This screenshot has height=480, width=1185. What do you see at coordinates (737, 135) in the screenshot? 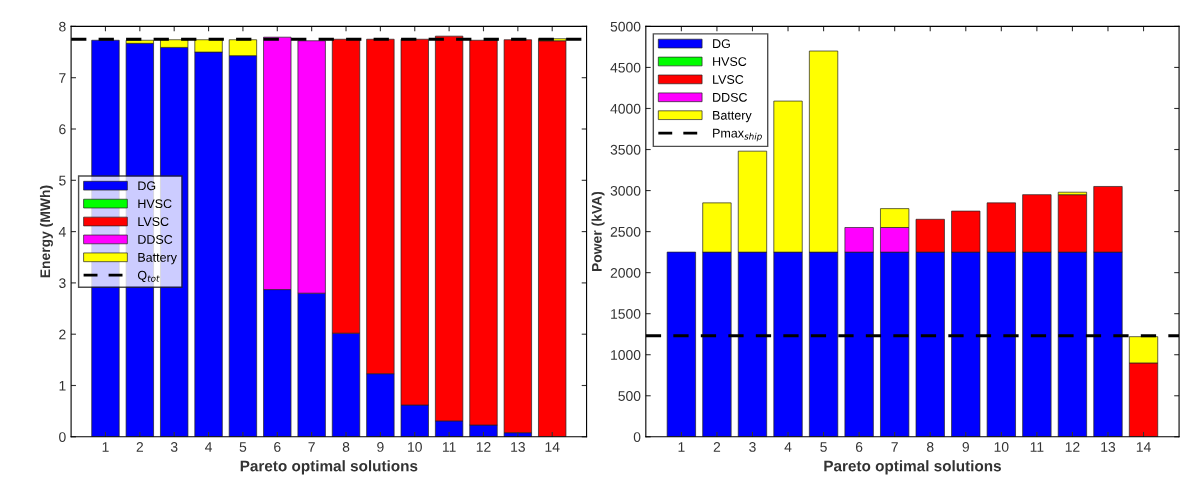
I see `legend-label: Pmax$_{ship}$` at bounding box center [737, 135].